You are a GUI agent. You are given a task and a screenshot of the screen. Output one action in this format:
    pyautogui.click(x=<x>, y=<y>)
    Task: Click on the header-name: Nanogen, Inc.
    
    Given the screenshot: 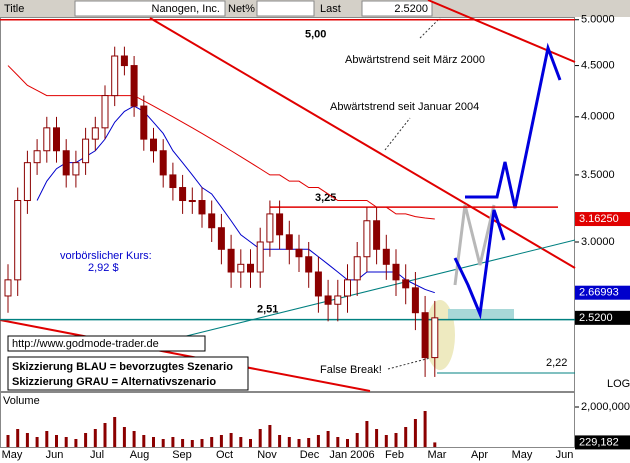 What is the action you would take?
    pyautogui.click(x=186, y=9)
    